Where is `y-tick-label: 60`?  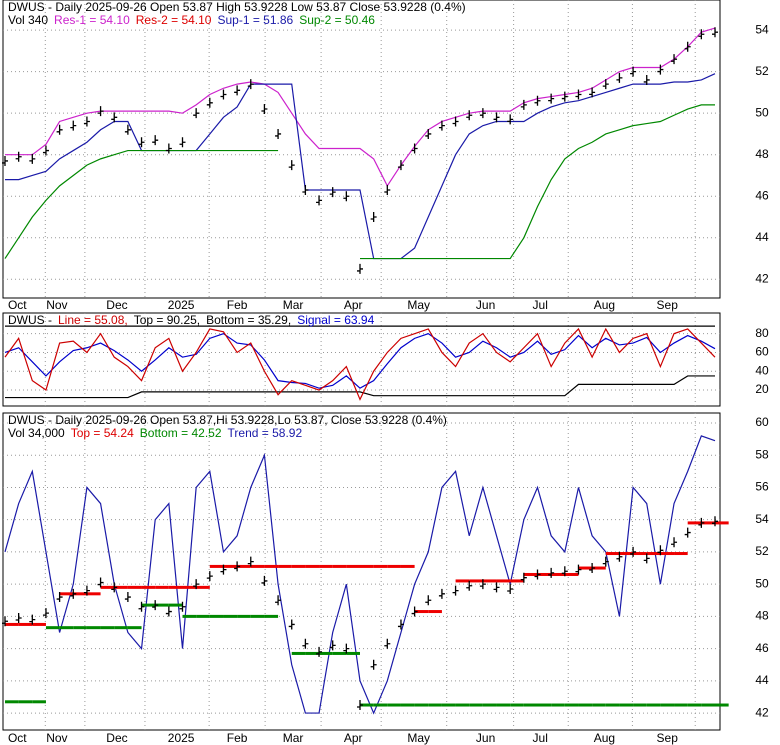
y-tick-label: 60 is located at coordinates (762, 352).